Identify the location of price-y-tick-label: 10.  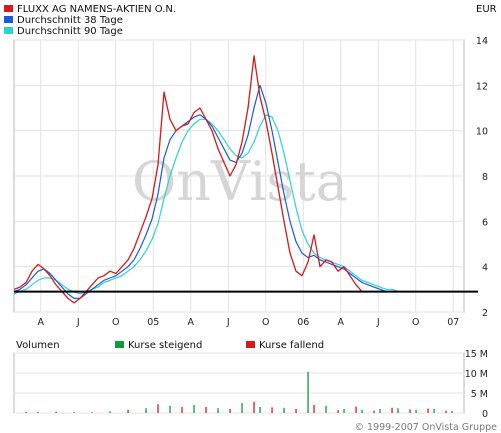
(482, 132).